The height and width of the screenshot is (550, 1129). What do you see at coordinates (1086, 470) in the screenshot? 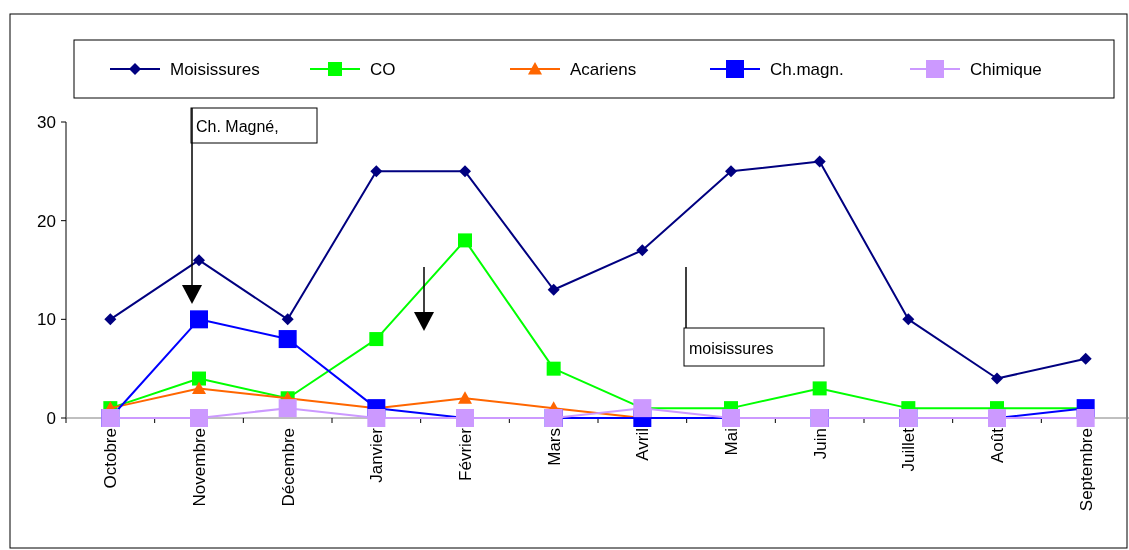
I see `x-tick-label: Septembre` at bounding box center [1086, 470].